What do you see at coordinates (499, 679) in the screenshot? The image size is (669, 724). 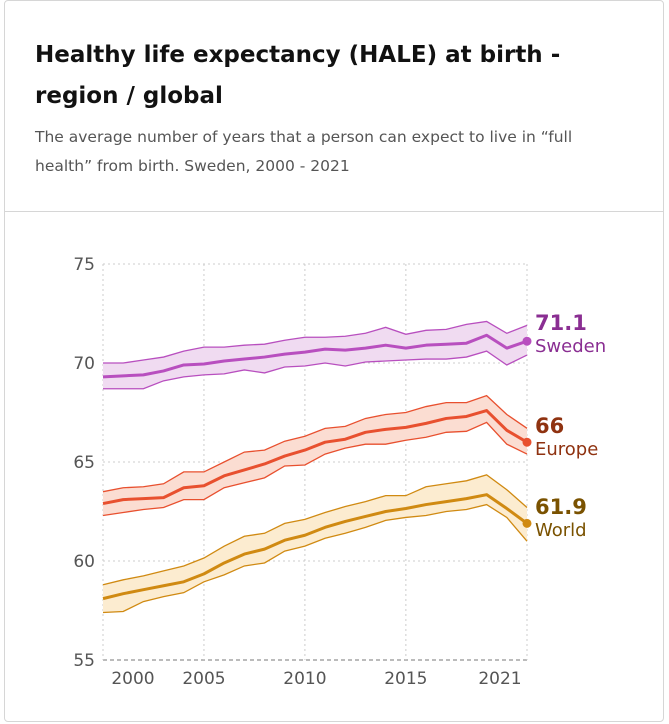 I see `x-tick-label: 2021` at bounding box center [499, 679].